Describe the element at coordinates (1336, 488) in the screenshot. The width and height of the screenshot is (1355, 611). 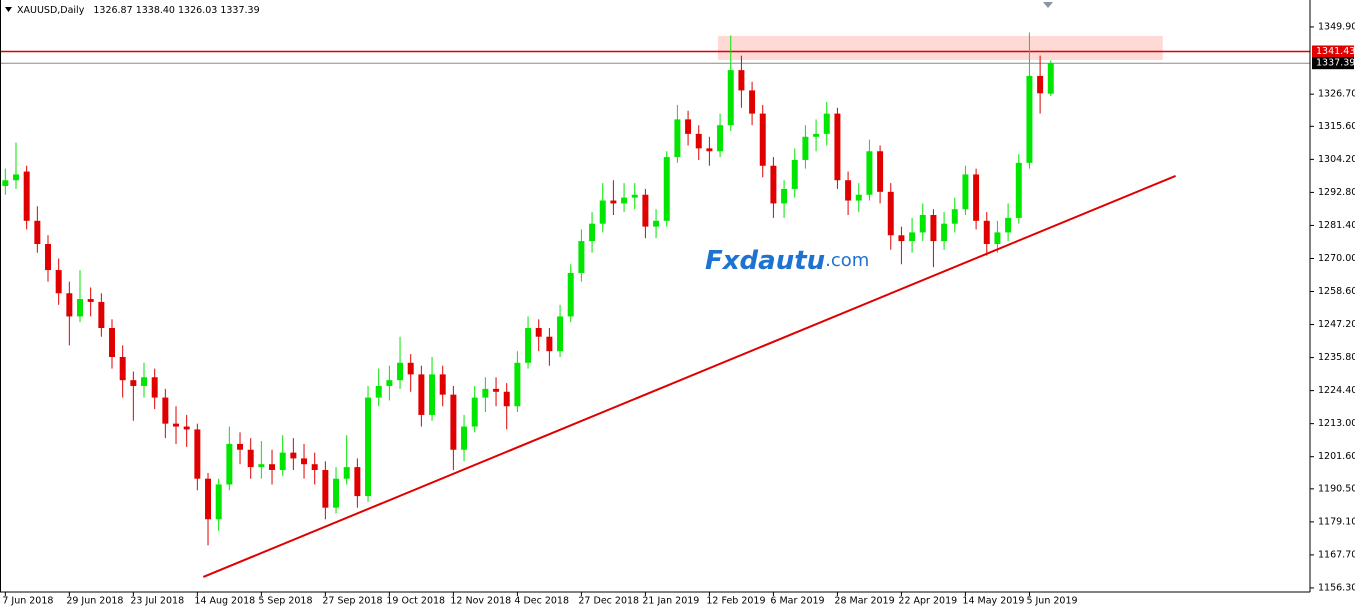
I see `y-tick-label: 1190.50` at that location.